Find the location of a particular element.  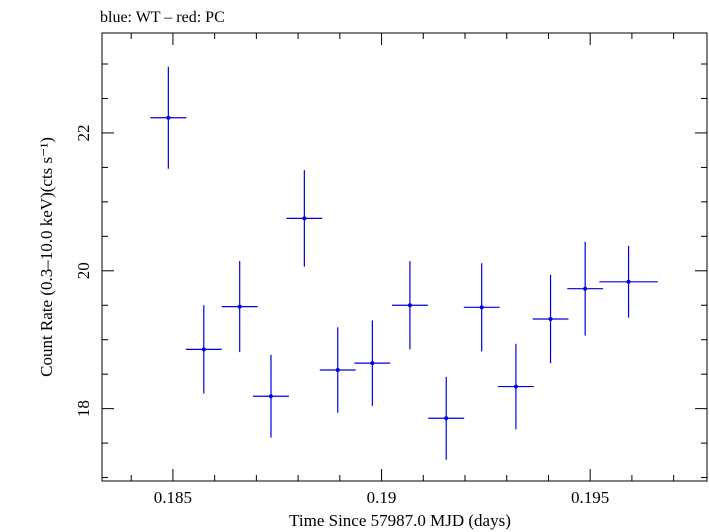

y-tick-label: 22 is located at coordinates (83, 132).